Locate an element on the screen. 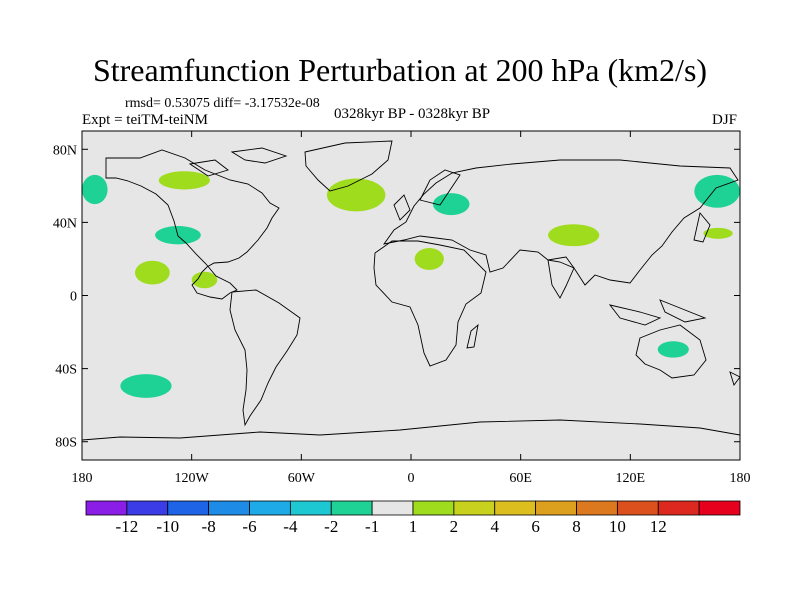 Image resolution: width=800 pixels, height=600 pixels. x-tick-label: 60E is located at coordinates (520, 478).